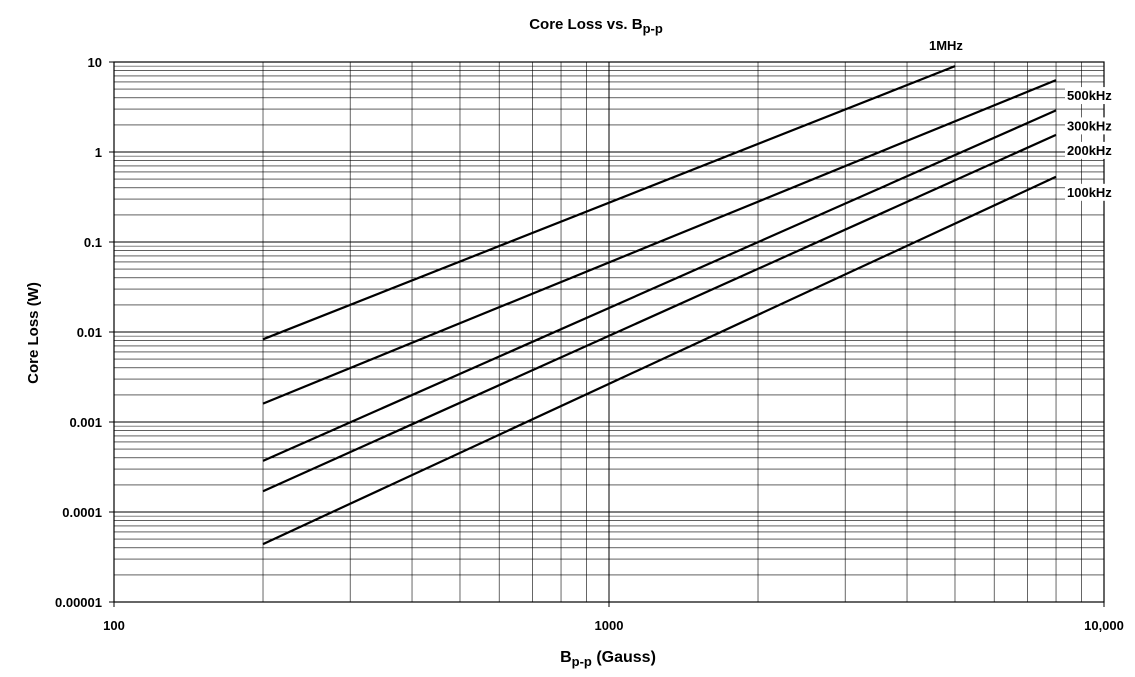 This screenshot has height=677, width=1135. What do you see at coordinates (609, 625) in the screenshot?
I see `x-tick-label: 1000` at bounding box center [609, 625].